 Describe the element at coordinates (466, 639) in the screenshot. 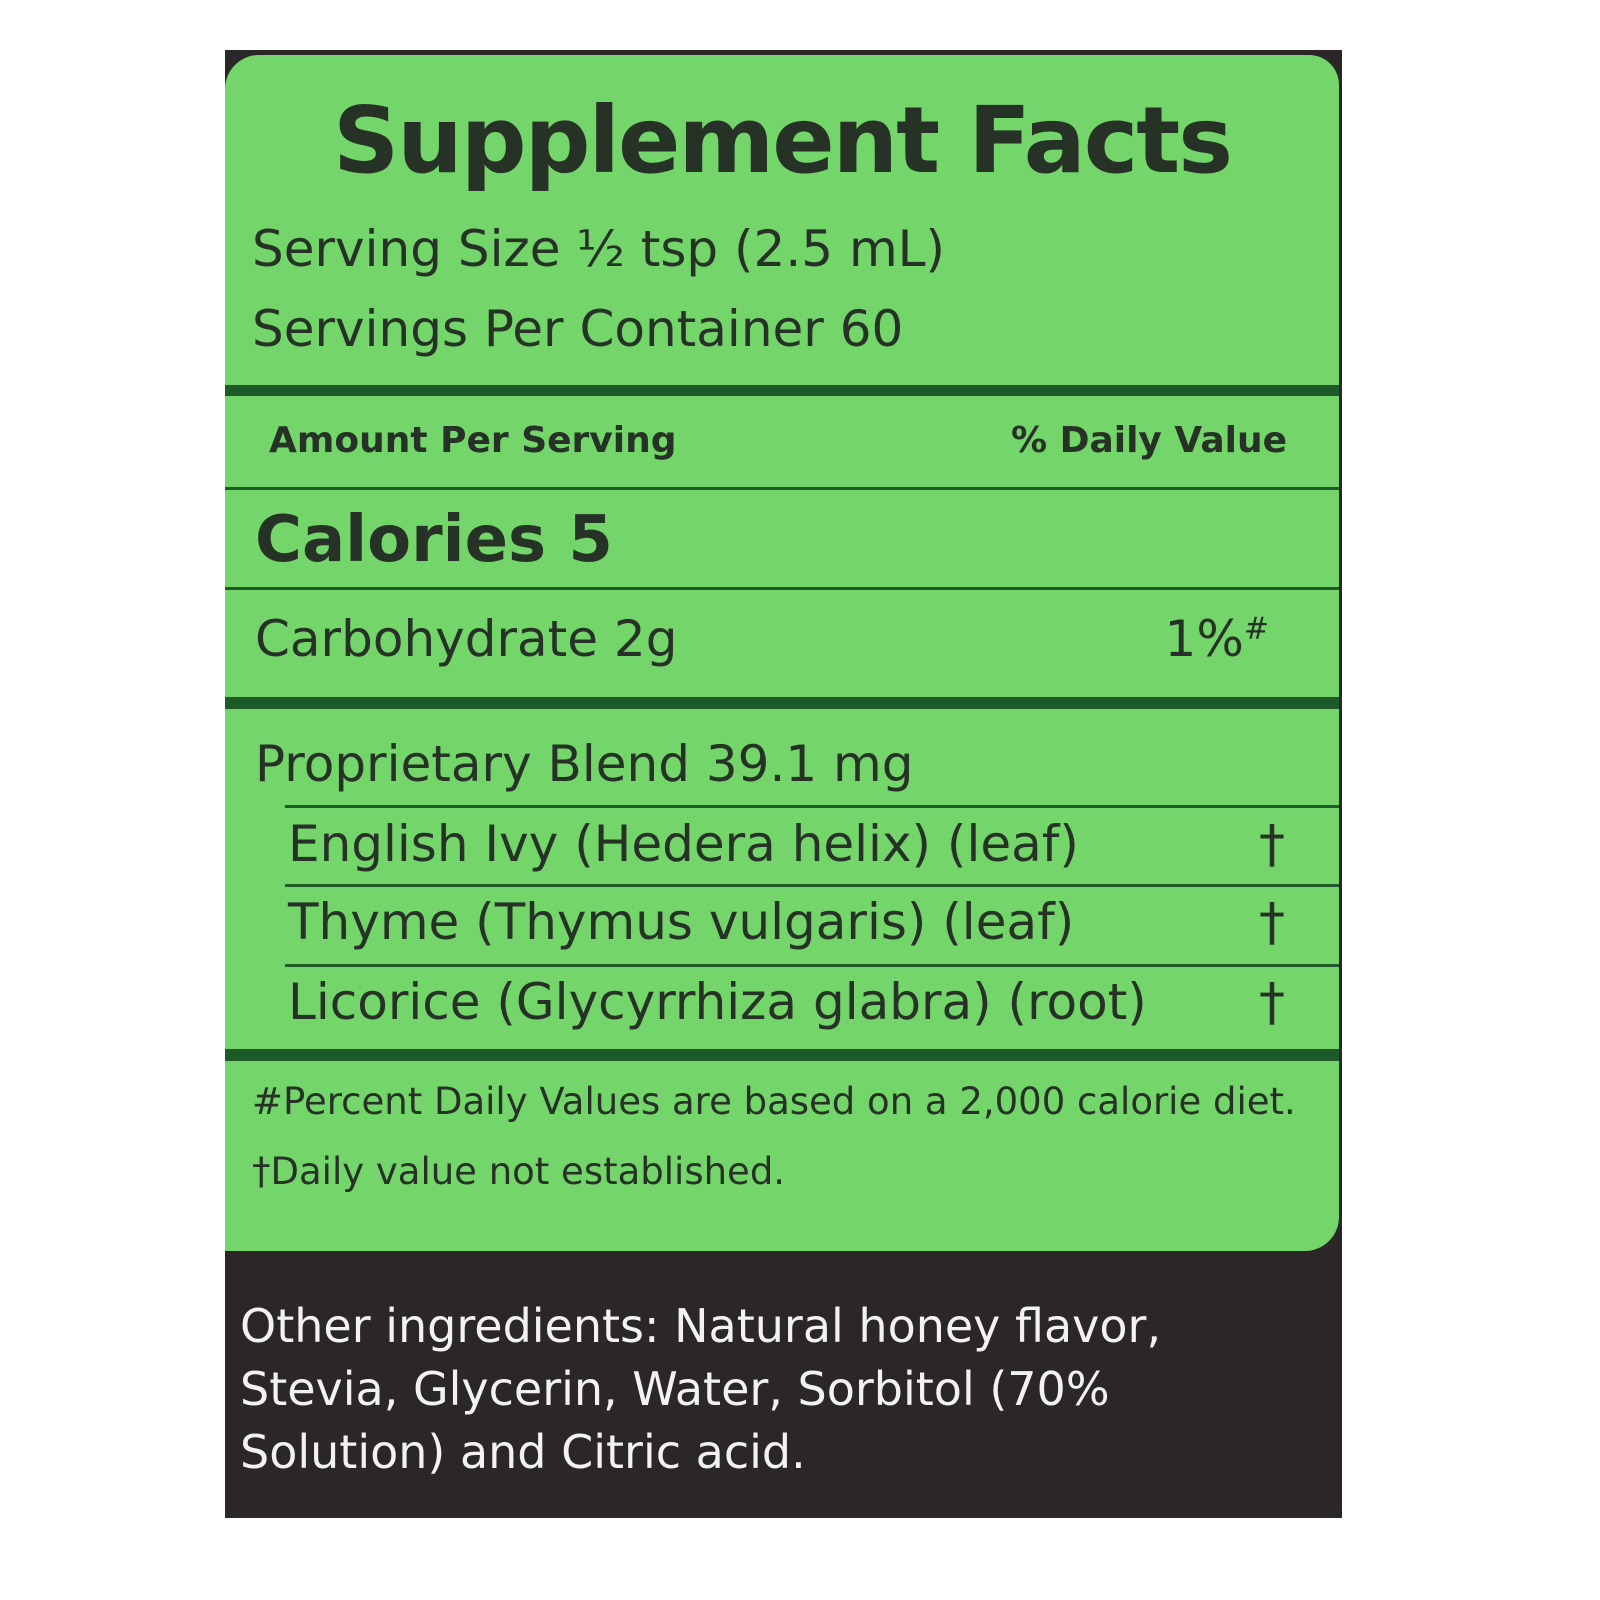

I see `carbohydrate-label: Carbohydrate 2g` at that location.